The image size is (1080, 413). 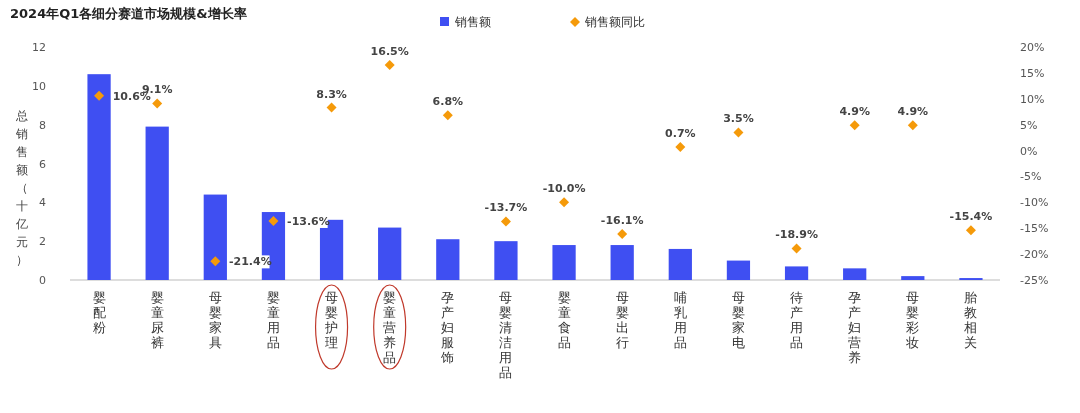 I want to click on x-tick-label: 婴童尿裤, so click(x=157, y=320).